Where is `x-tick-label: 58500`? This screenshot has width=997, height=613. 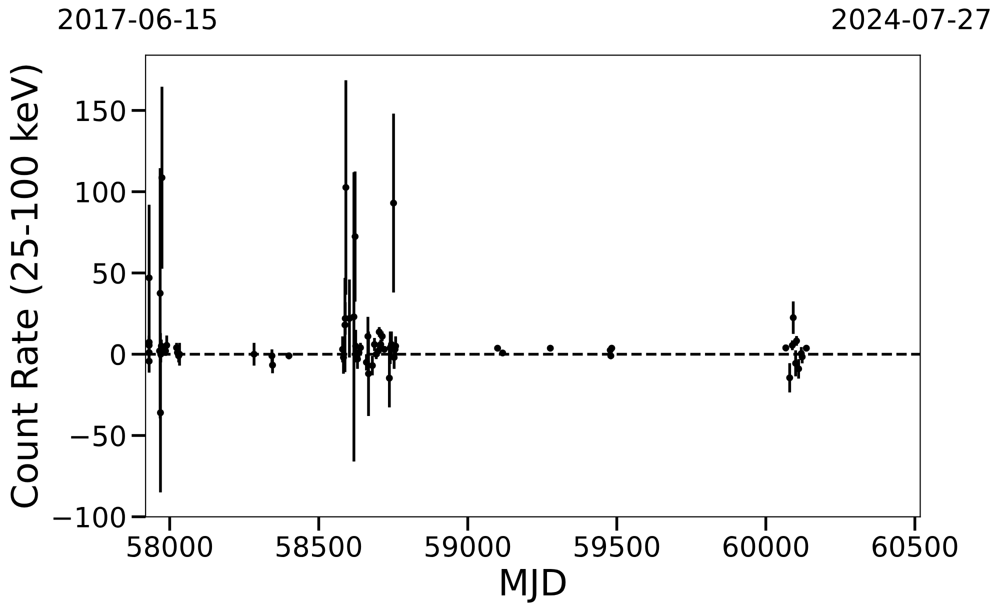
x-tick-label: 58500 is located at coordinates (319, 547).